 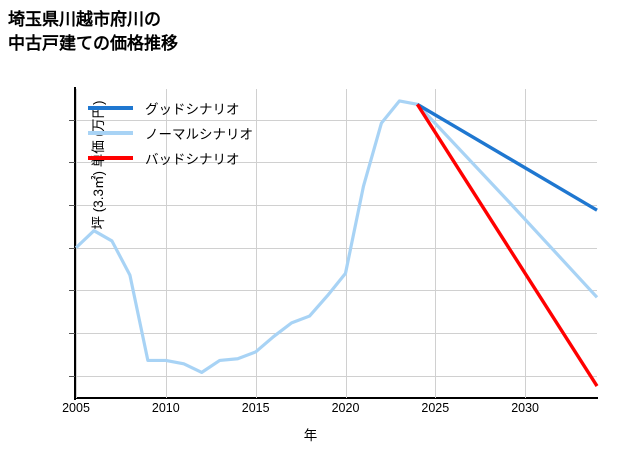 I want to click on legend-label: グッドシナリオ, so click(x=192, y=109).